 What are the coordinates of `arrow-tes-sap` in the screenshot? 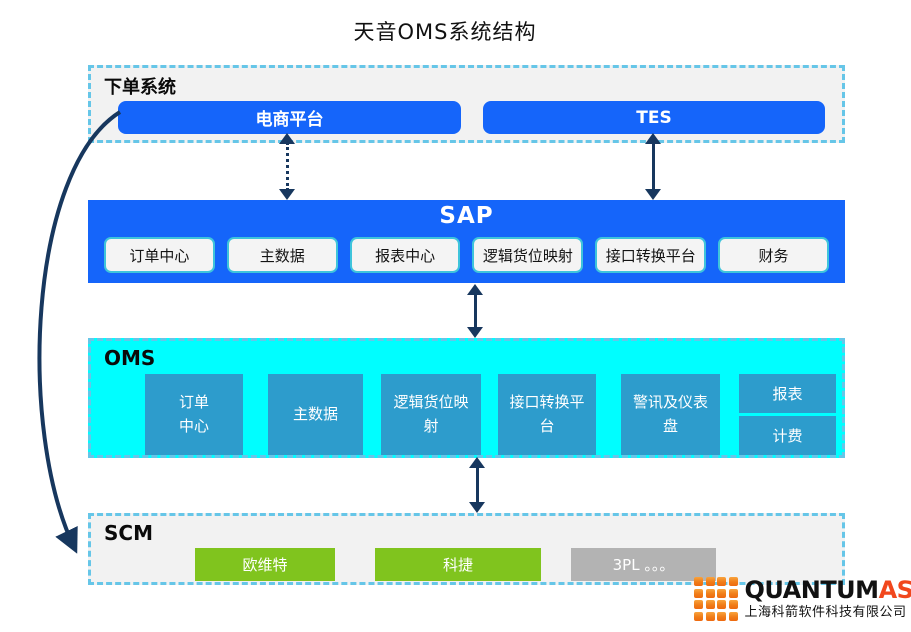 It's located at (653, 166).